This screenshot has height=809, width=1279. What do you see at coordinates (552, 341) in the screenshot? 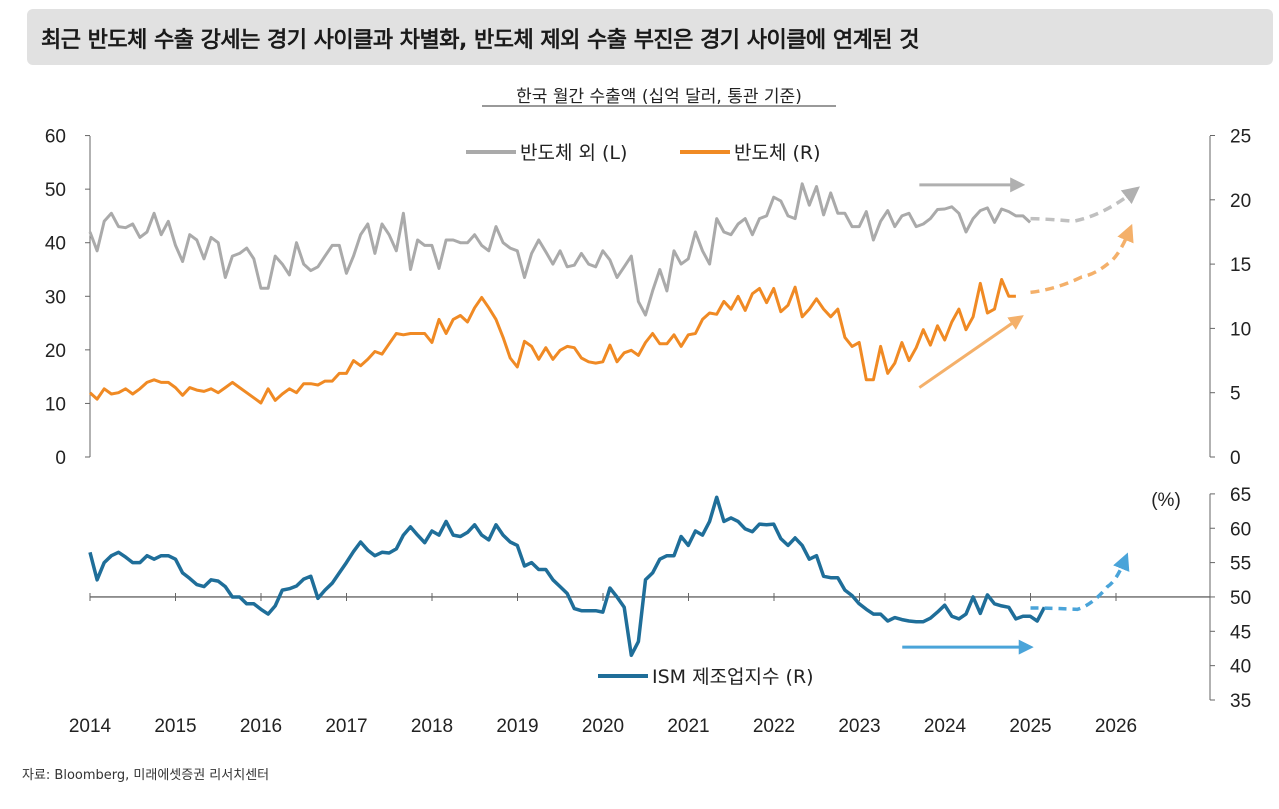
I see `series-line-semiconductor` at bounding box center [552, 341].